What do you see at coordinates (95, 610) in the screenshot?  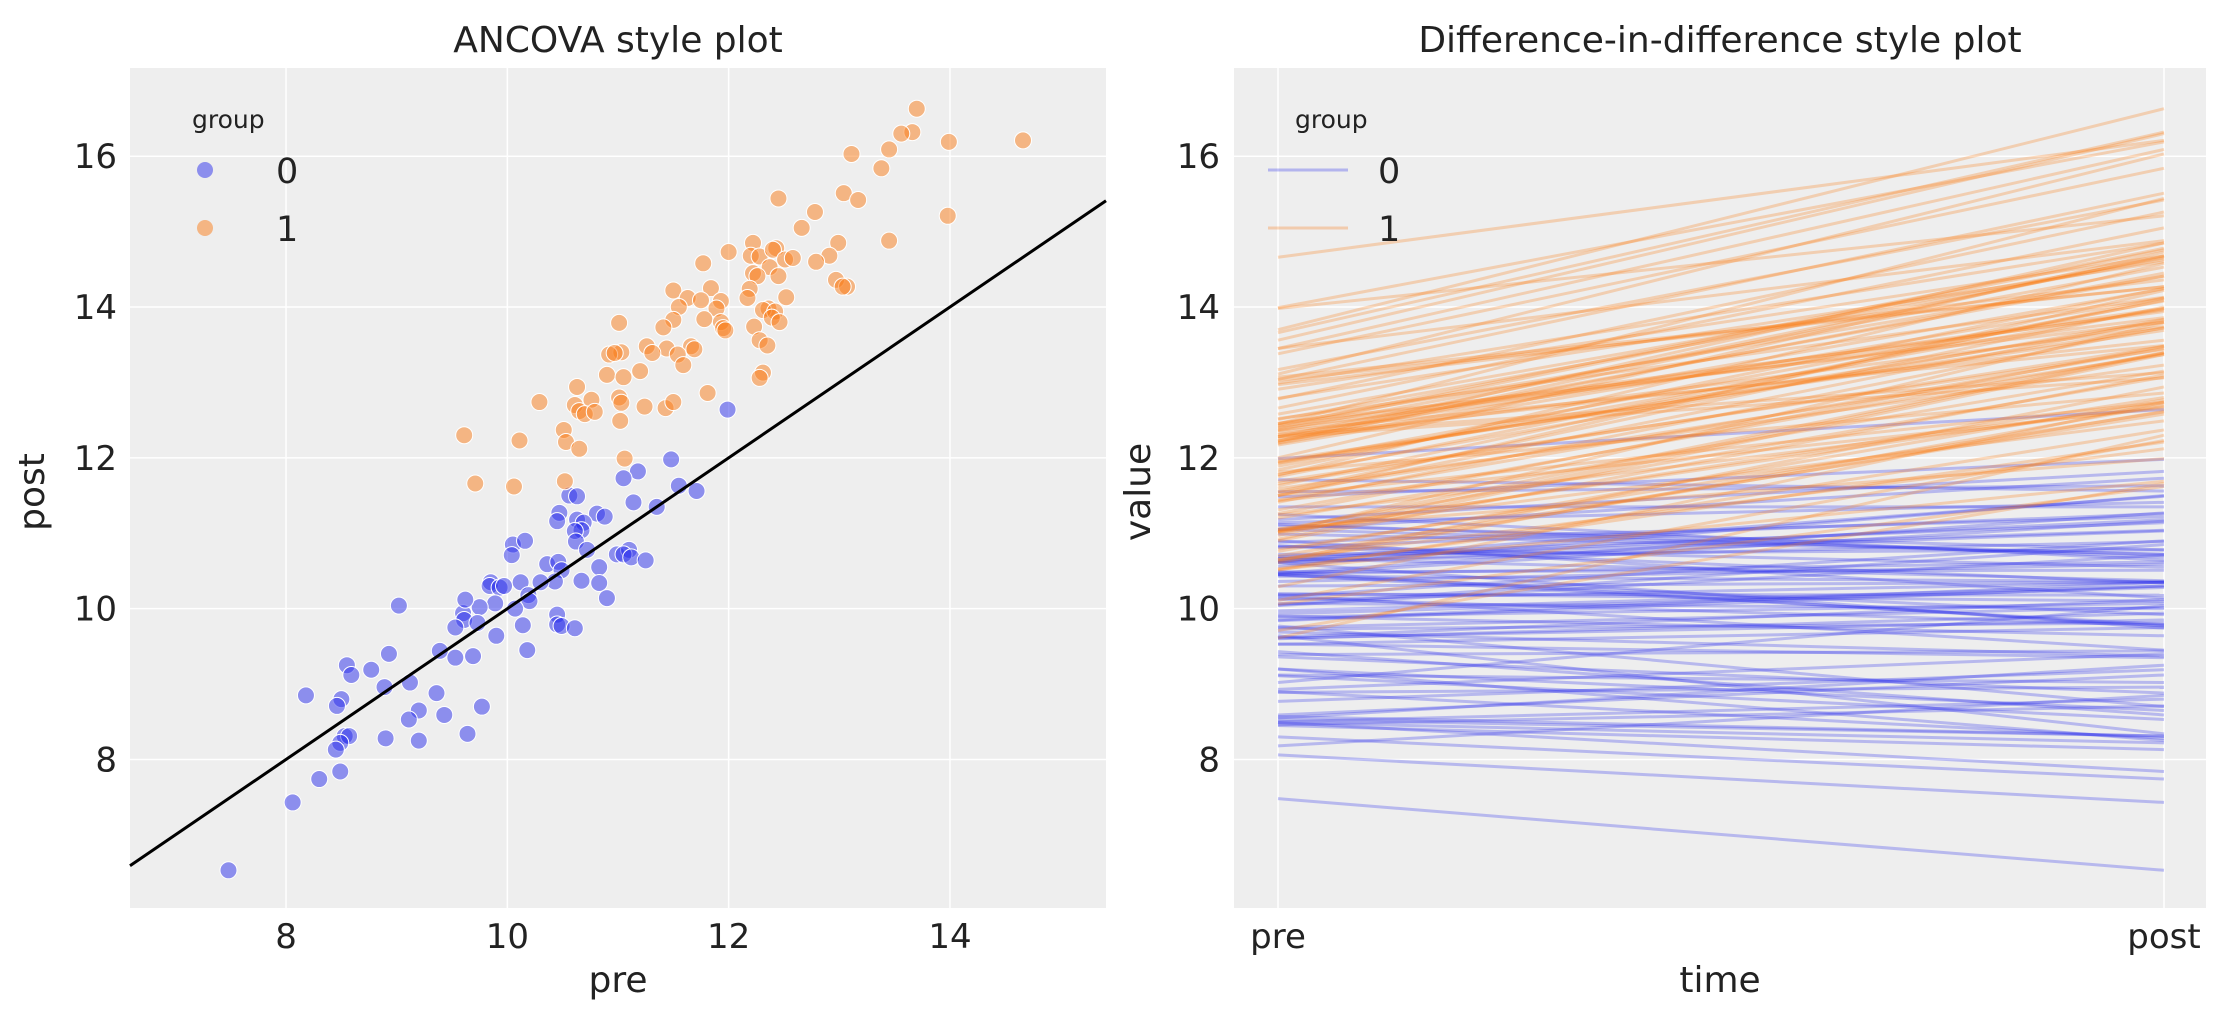 I see `y-tick-label: 10` at bounding box center [95, 610].